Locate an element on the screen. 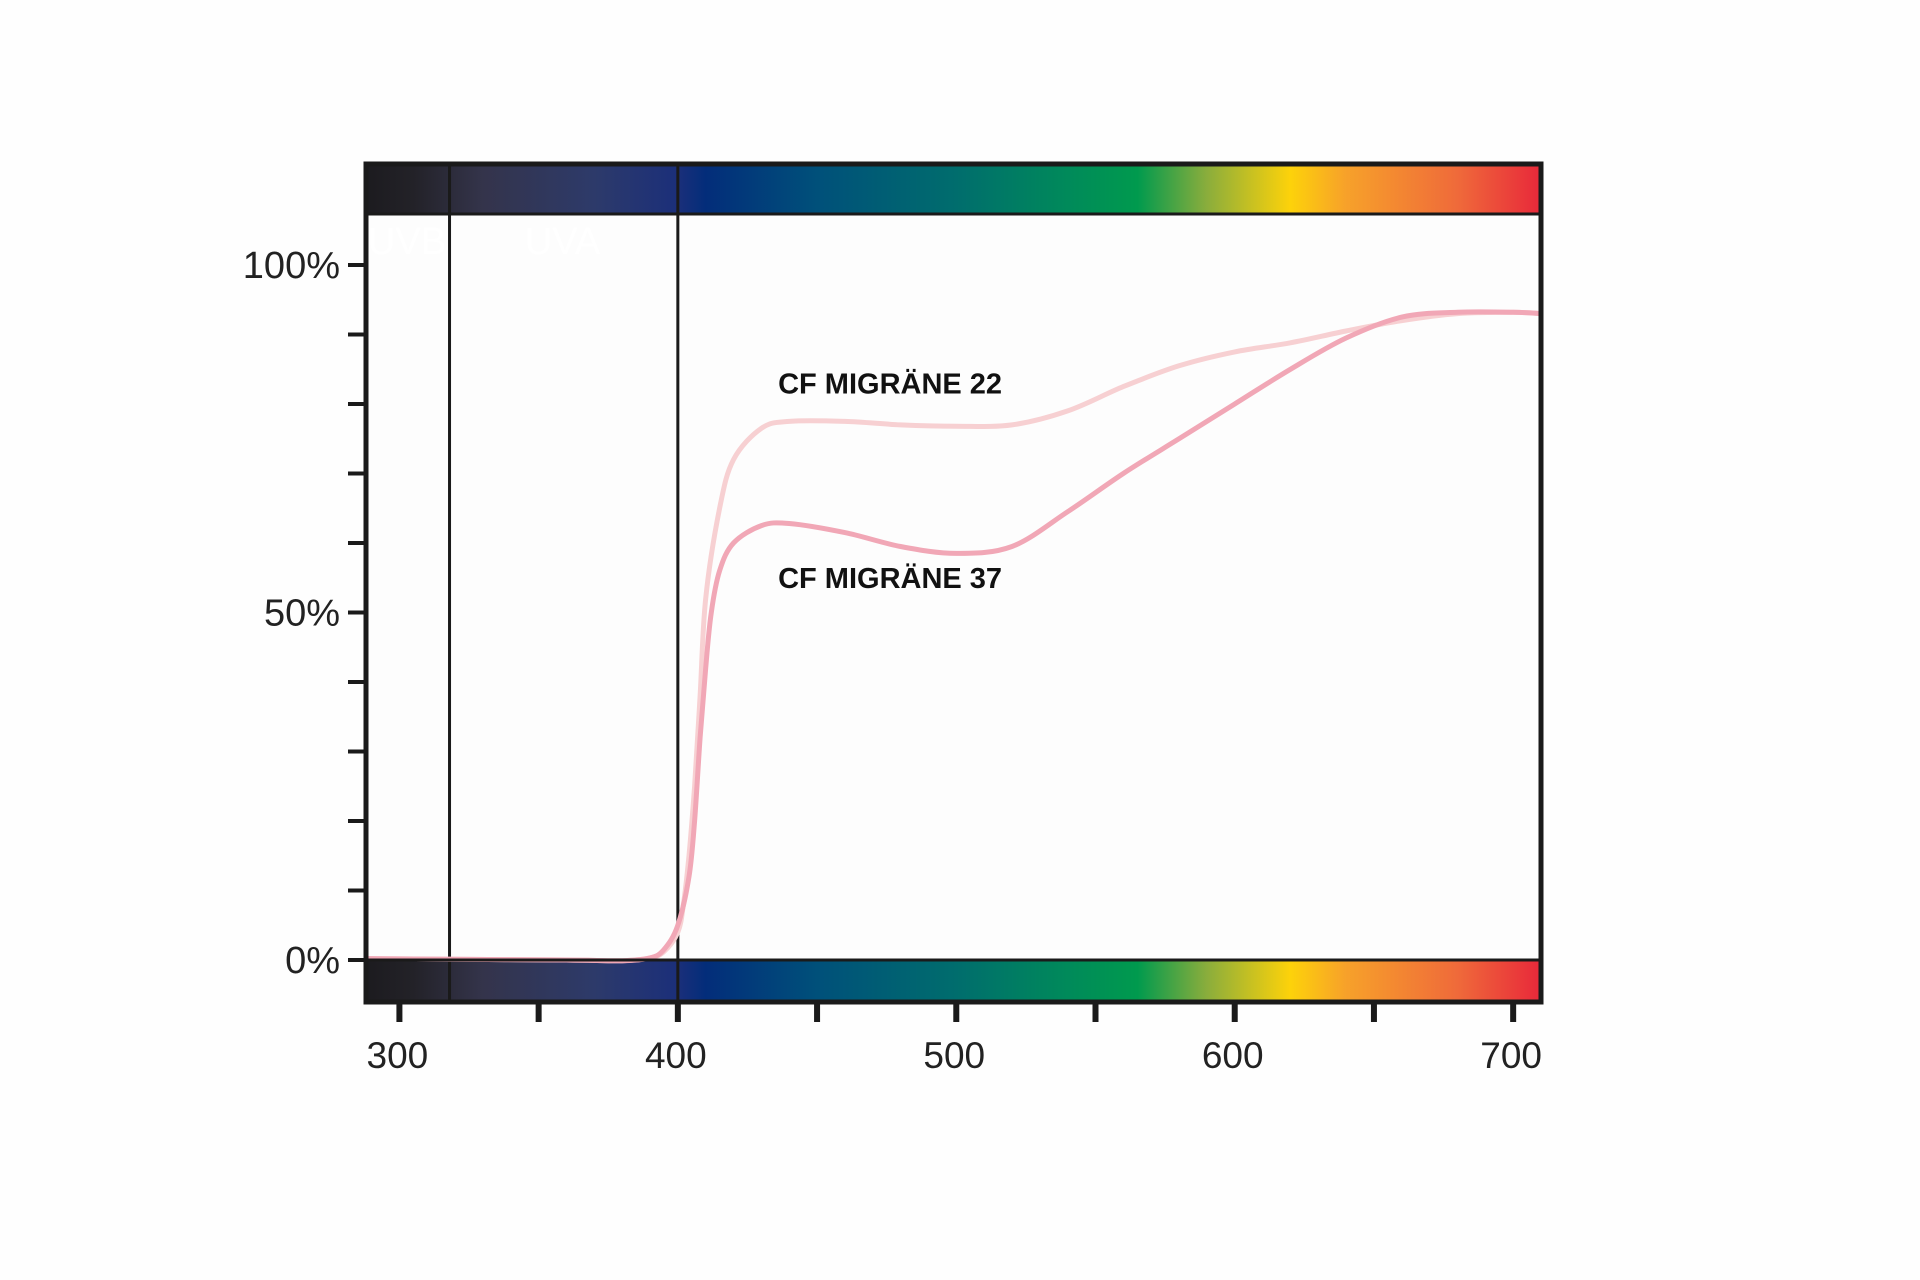  bottom-spectrum-strip is located at coordinates (953, 981).